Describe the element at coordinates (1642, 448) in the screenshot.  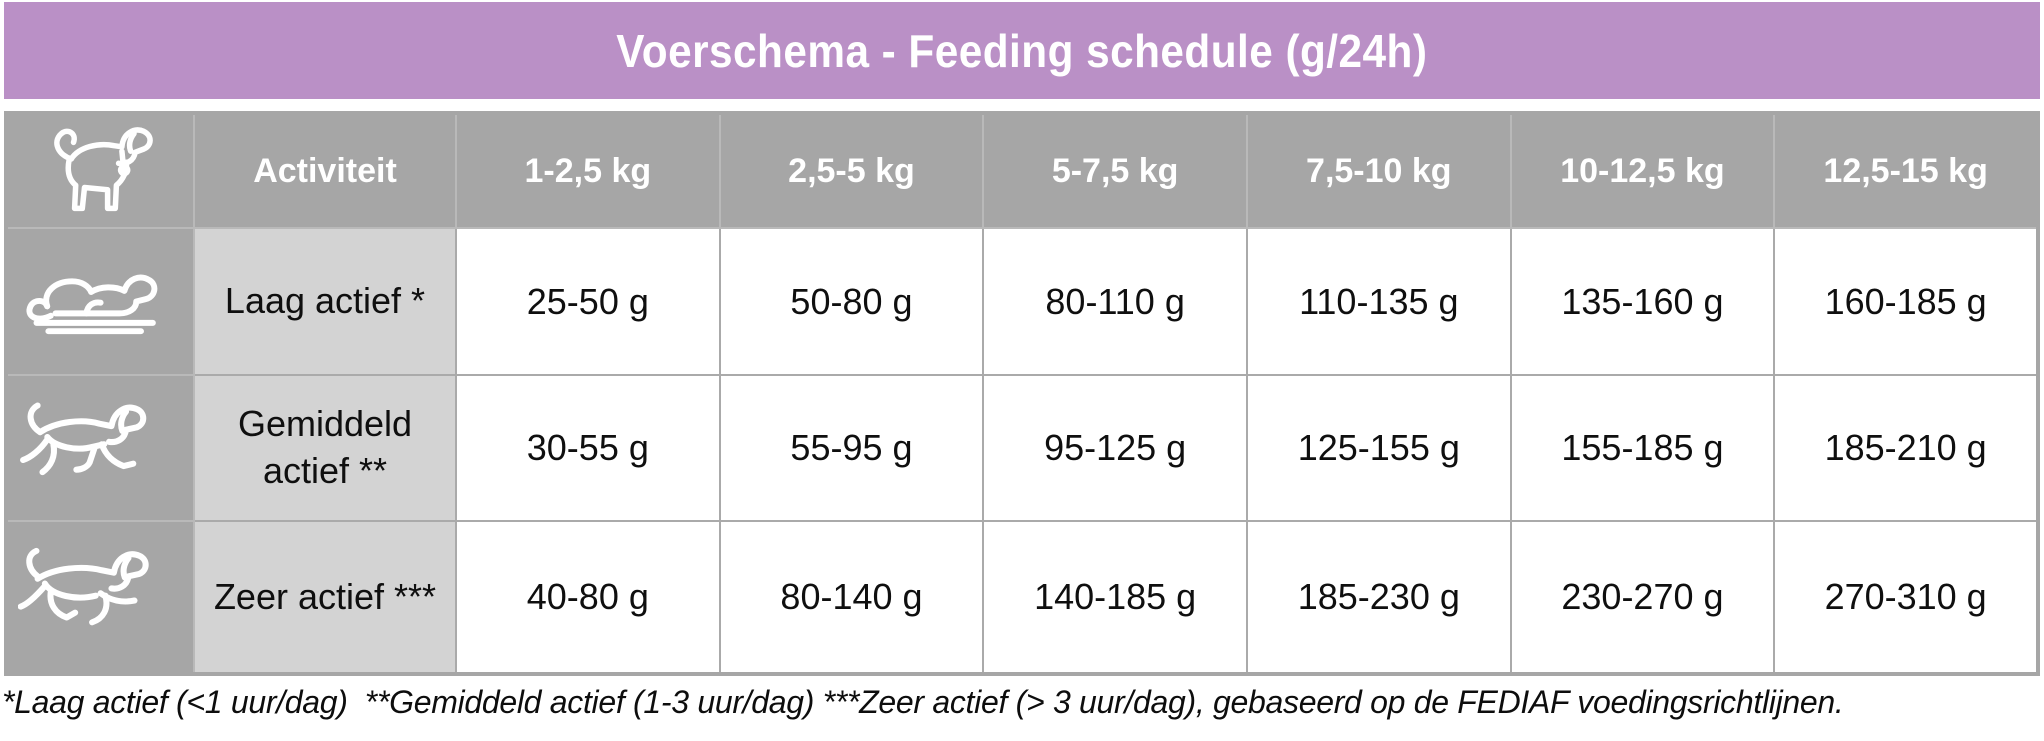
I see `feeding-value: 155-185 g` at that location.